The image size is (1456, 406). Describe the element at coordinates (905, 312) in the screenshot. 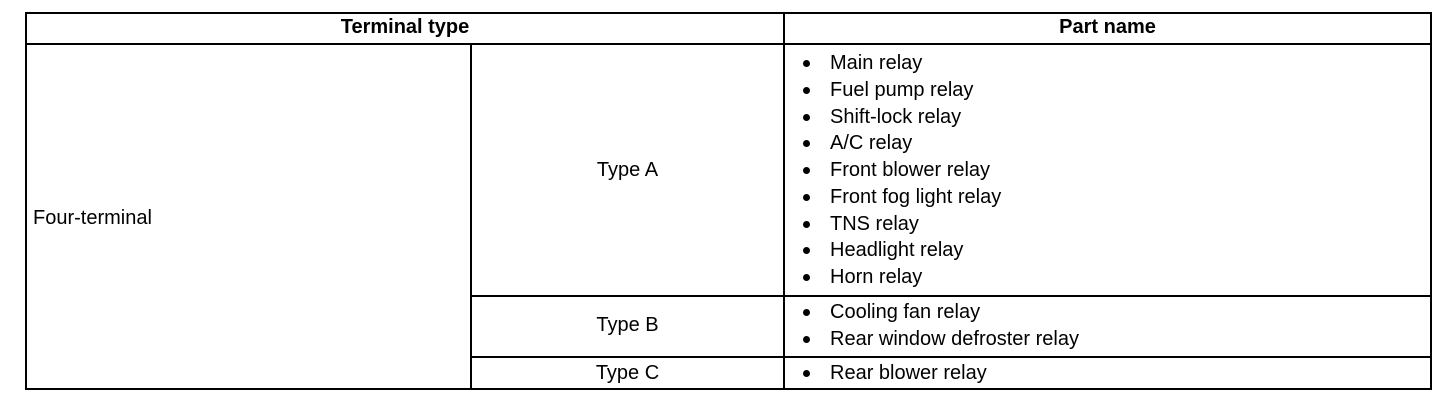

I see `part-name: Cooling fan relay` at that location.